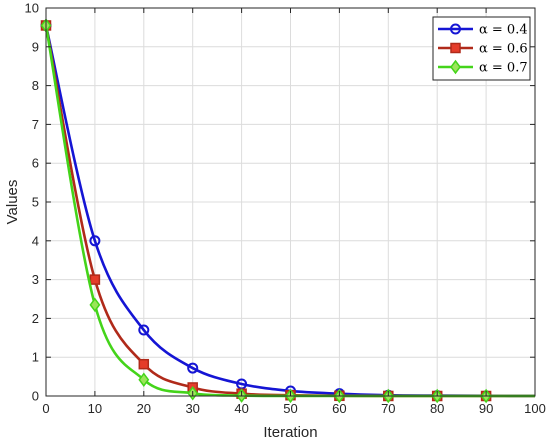  I want to click on y-tick-label: 4, so click(35, 240).